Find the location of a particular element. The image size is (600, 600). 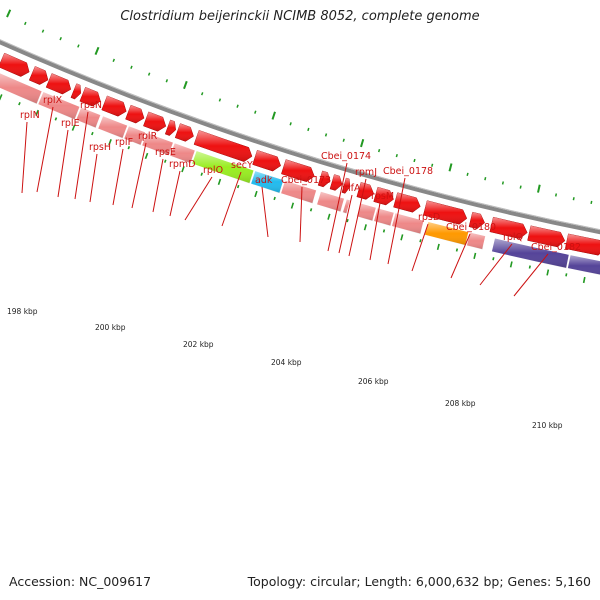

gene-label: rpsE is located at coordinates (165, 152).